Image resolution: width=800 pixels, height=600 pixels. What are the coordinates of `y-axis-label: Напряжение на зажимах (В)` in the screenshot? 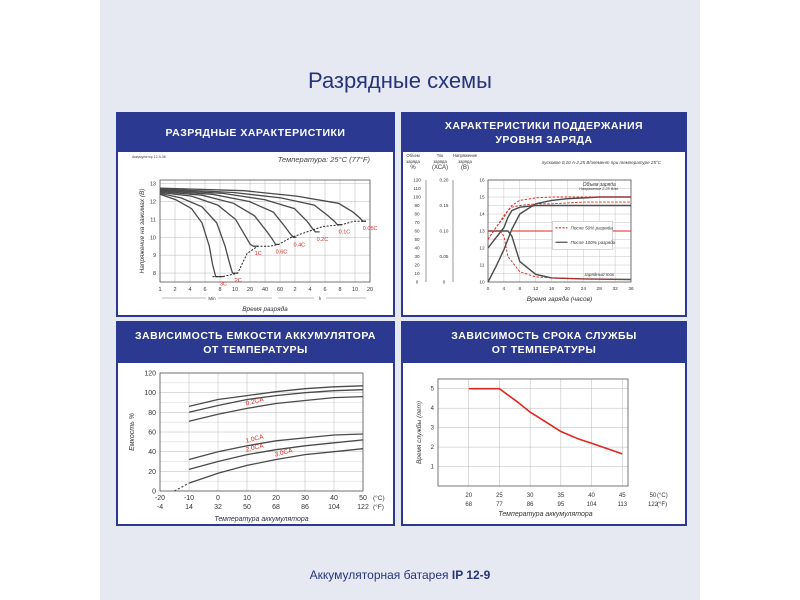 It's located at (142, 231).